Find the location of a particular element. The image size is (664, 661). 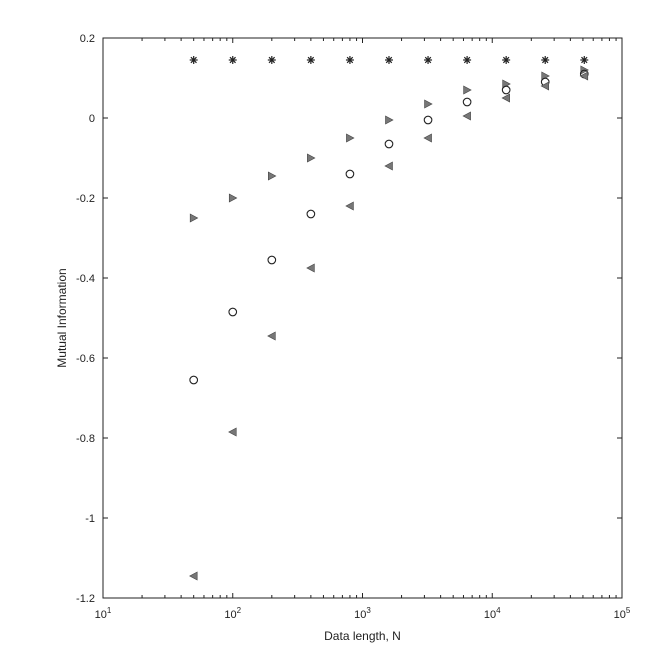

y-axis-label: Mutual Information is located at coordinates (62, 317).